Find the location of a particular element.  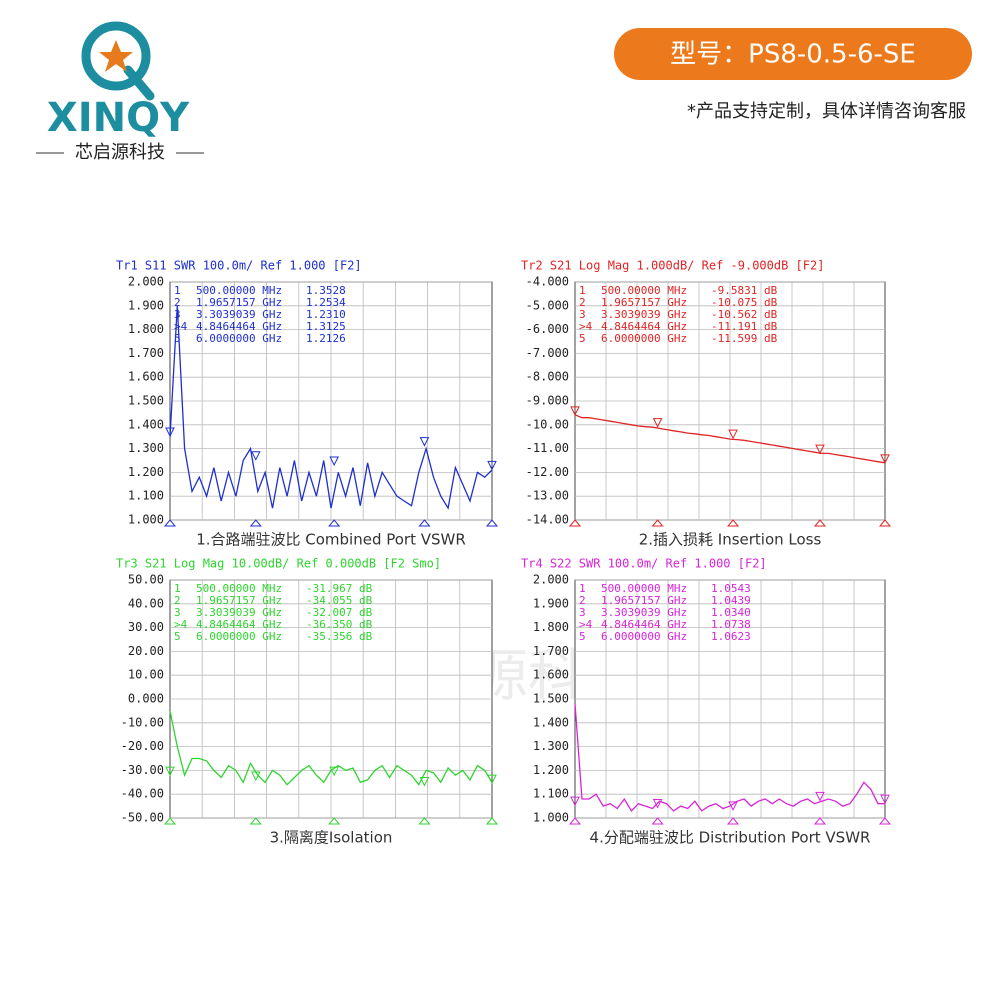

marker-value: -34.055 dB is located at coordinates (339, 600).